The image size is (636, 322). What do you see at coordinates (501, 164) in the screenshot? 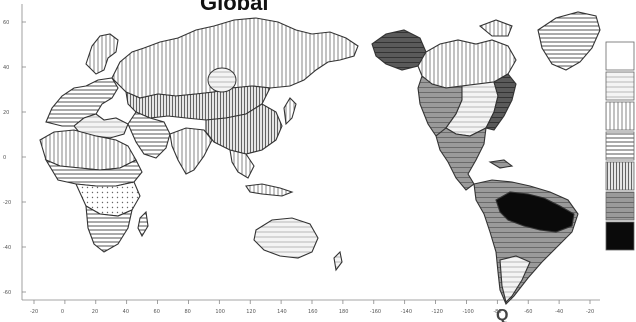
I see `landmass-caribbean` at bounding box center [501, 164].